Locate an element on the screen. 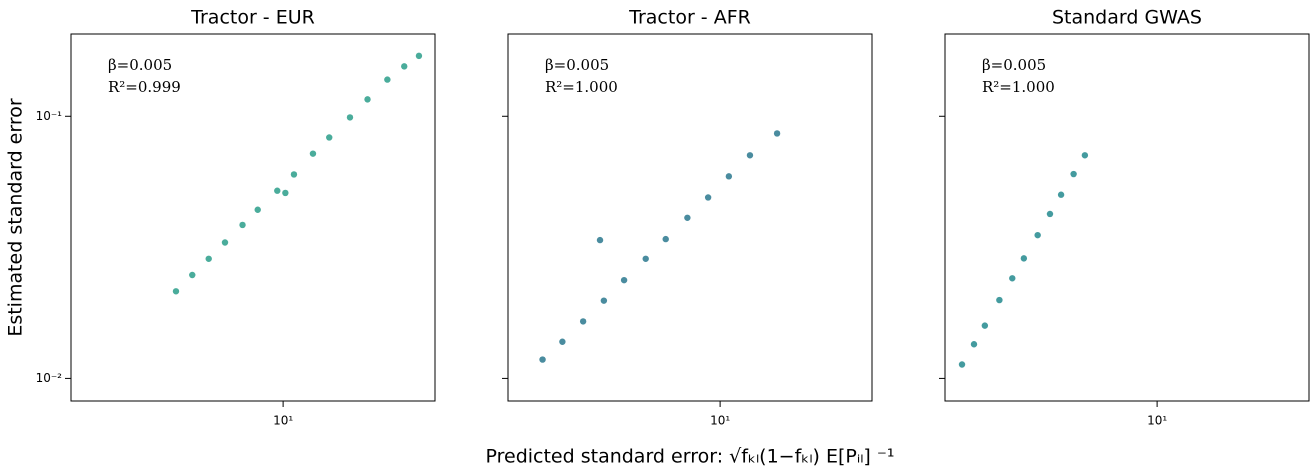  panel-title: Tractor - AFR is located at coordinates (689, 18).